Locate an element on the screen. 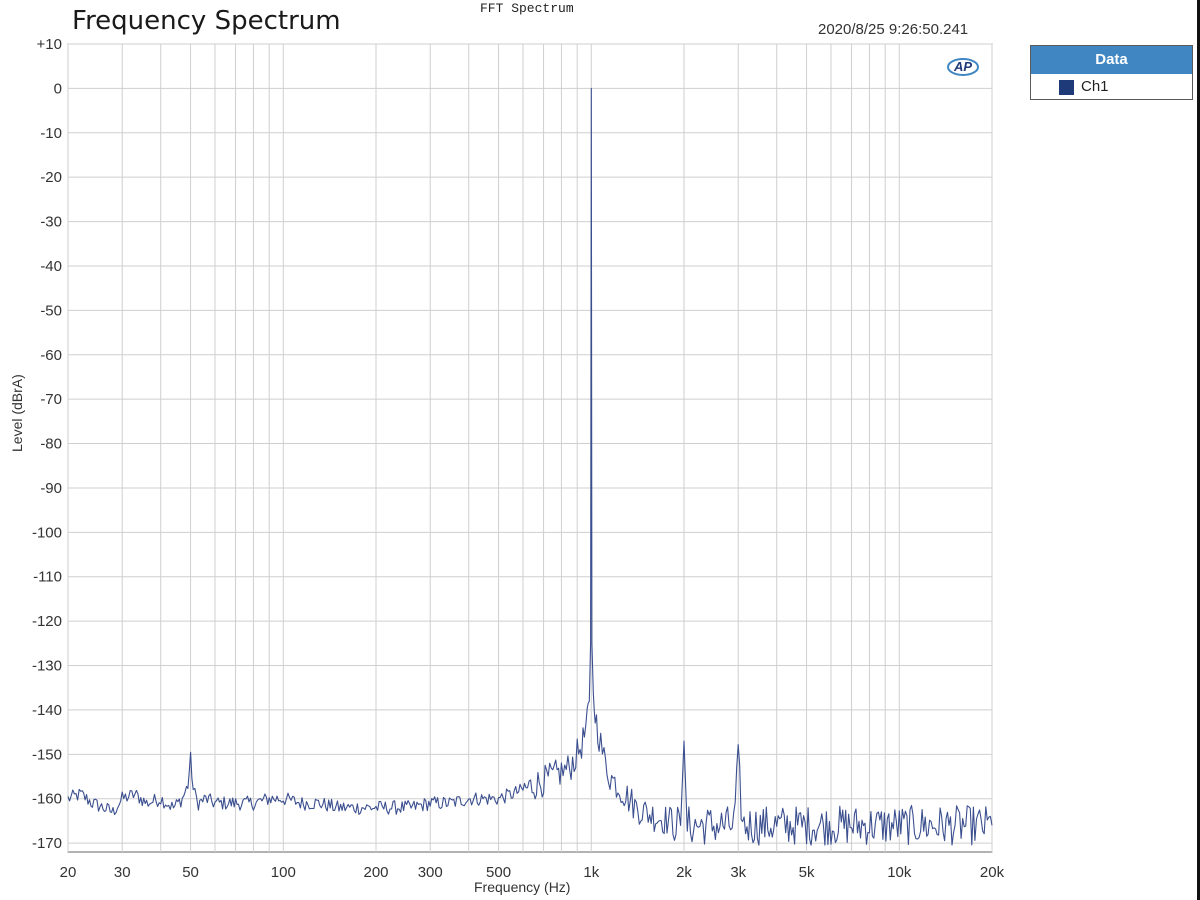 Image resolution: width=1200 pixels, height=900 pixels. y-tick-label: -40 is located at coordinates (51, 266).